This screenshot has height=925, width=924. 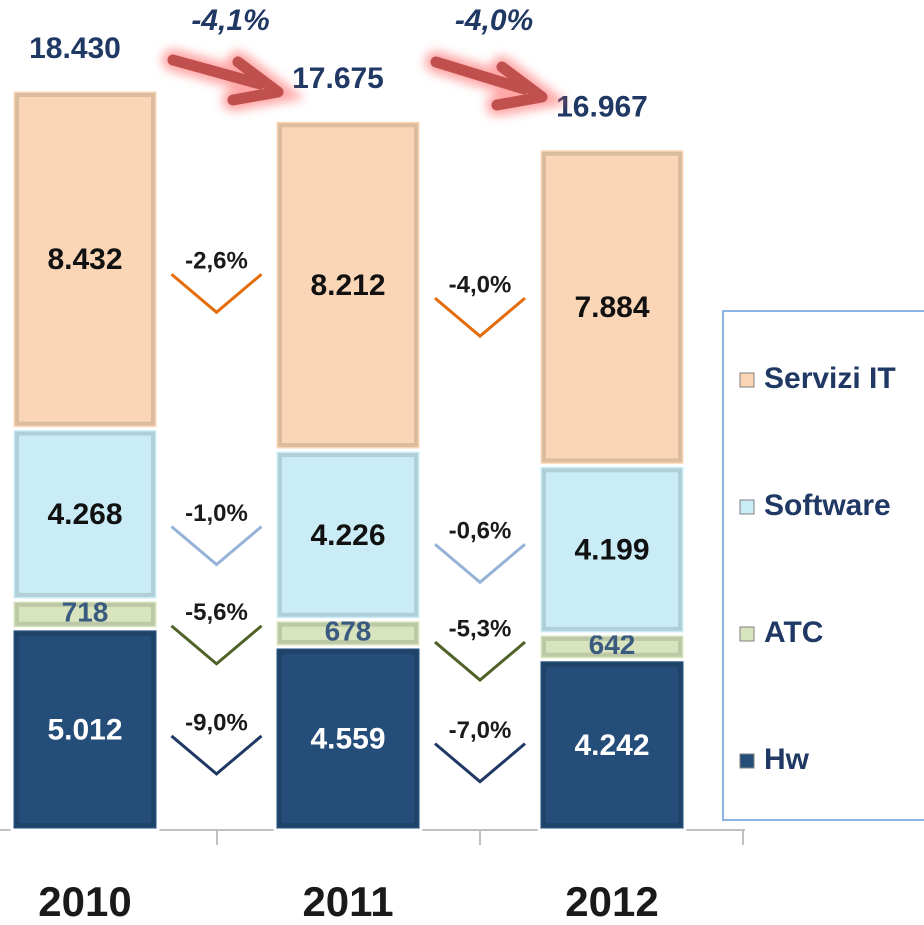 I want to click on segment-label: 4.559, so click(x=347, y=738).